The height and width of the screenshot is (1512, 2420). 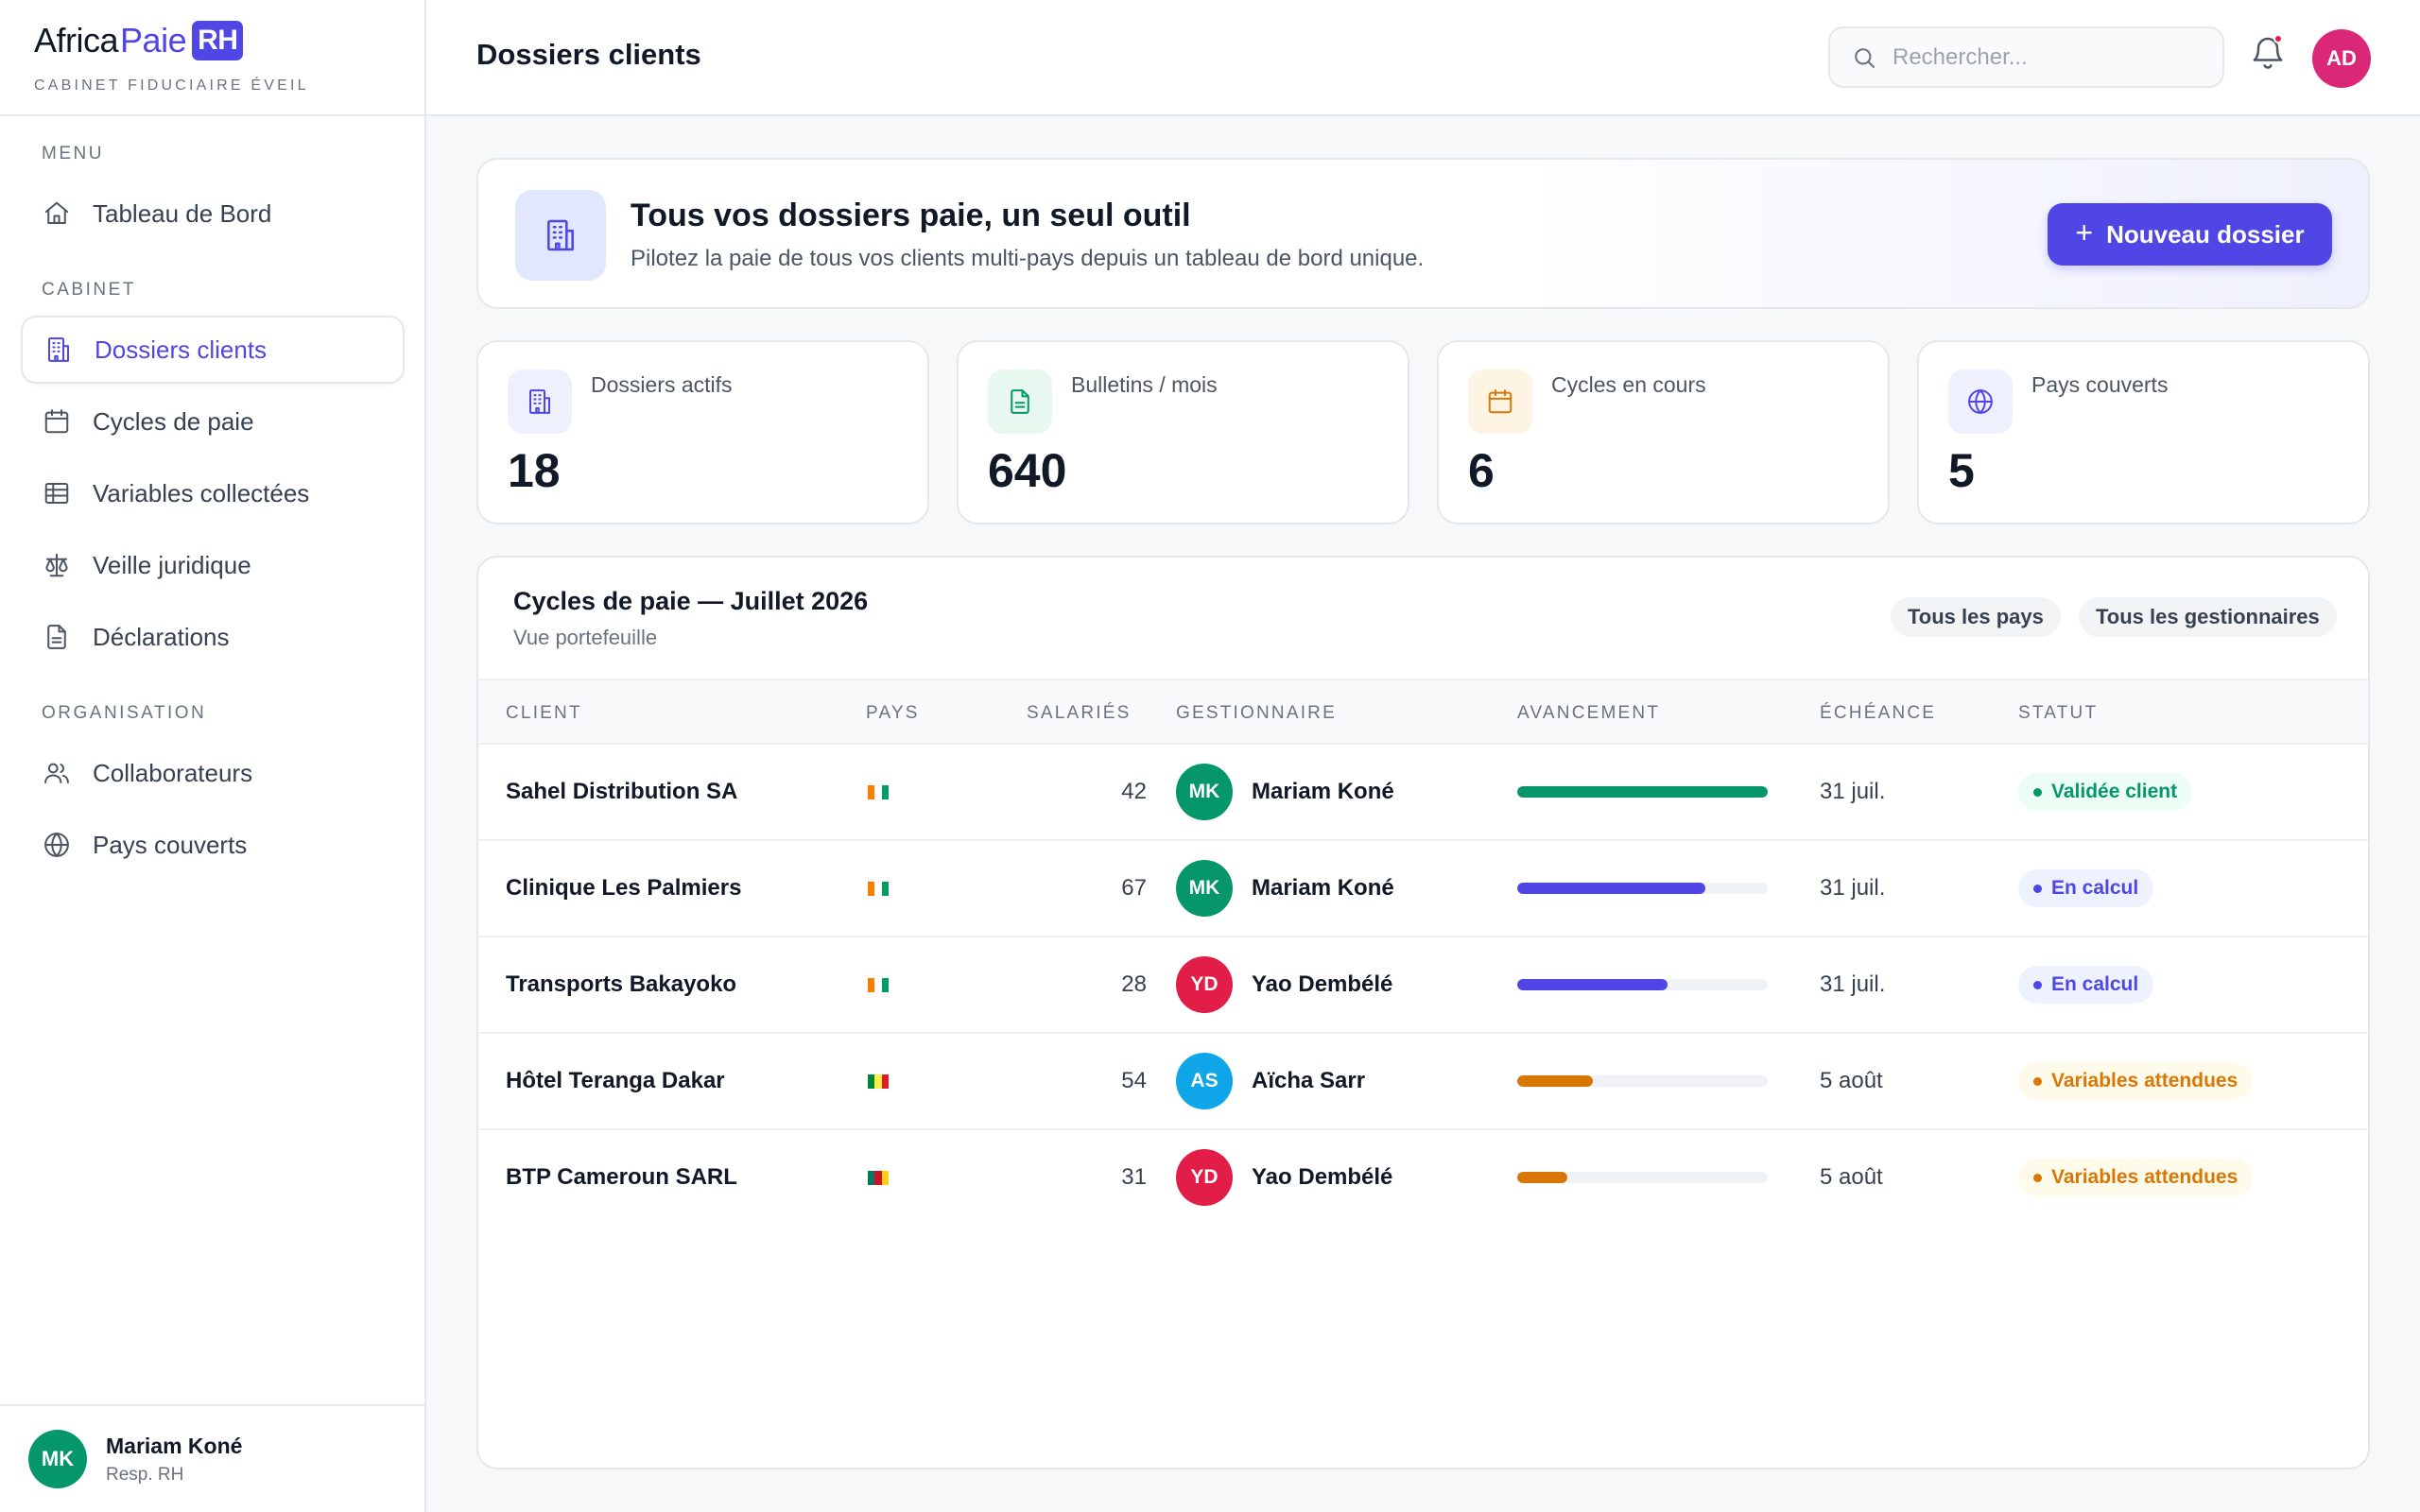 What do you see at coordinates (615, 1080) in the screenshot?
I see `client-name: Hôtel Teranga Dakar` at bounding box center [615, 1080].